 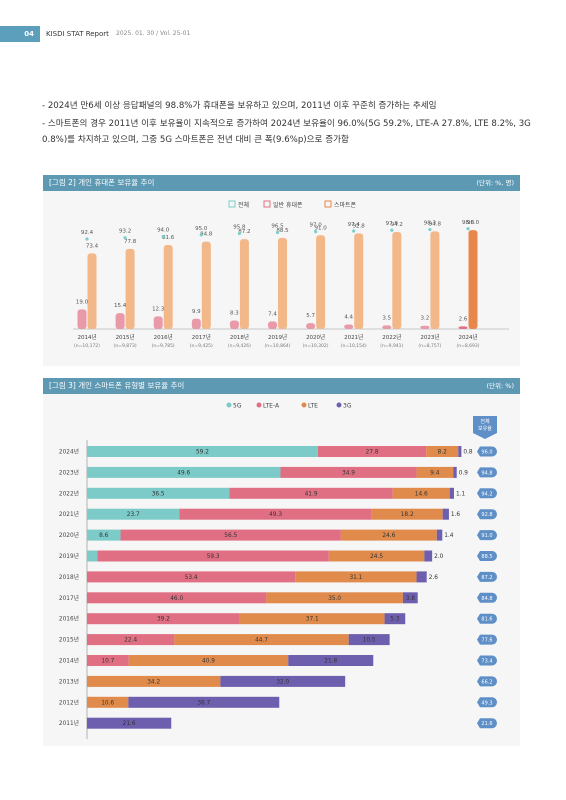 What do you see at coordinates (434, 578) in the screenshot?
I see `bar-segment-label: 2.6` at bounding box center [434, 578].